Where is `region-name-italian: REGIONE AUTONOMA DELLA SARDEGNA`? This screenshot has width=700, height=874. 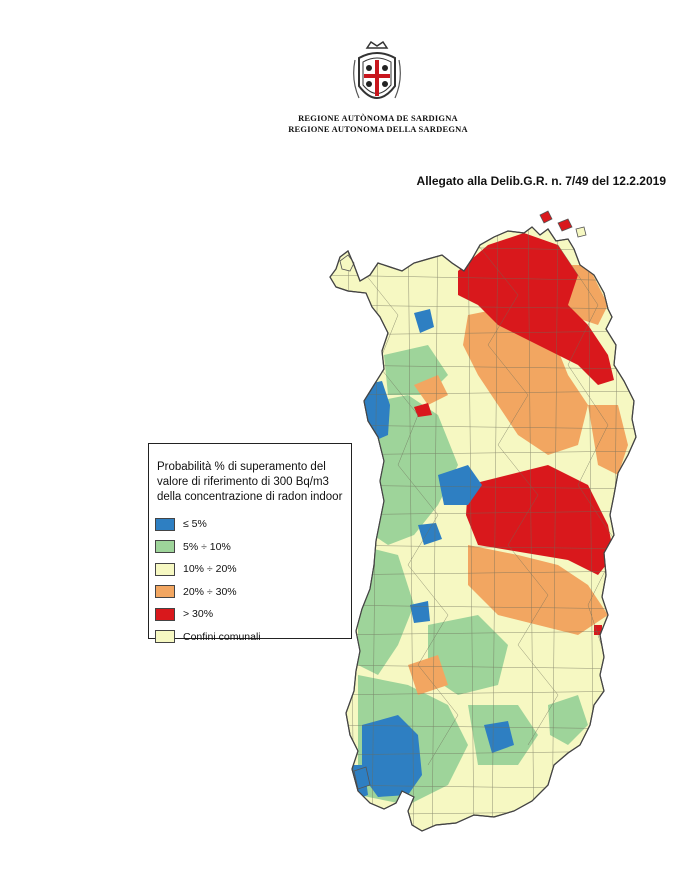
region-name-italian: REGIONE AUTONOMA DELLA SARDEGNA is located at coordinates (378, 129).